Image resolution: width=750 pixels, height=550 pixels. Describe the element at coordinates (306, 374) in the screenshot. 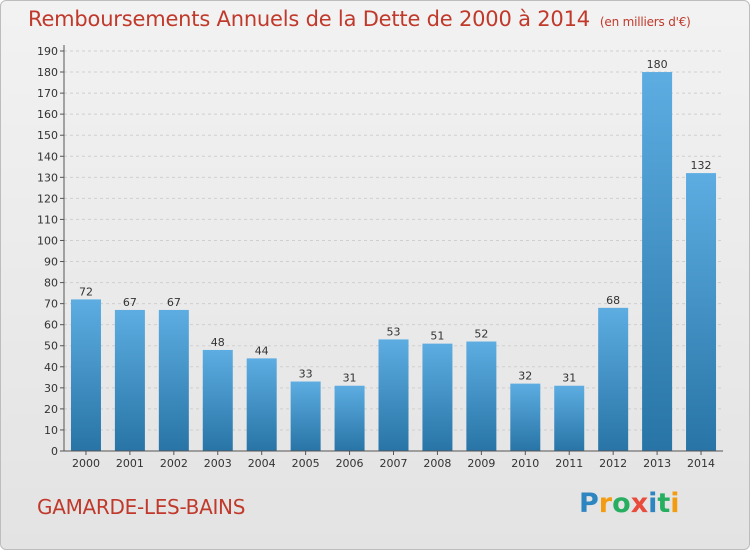

I see `data-label: 33` at that location.